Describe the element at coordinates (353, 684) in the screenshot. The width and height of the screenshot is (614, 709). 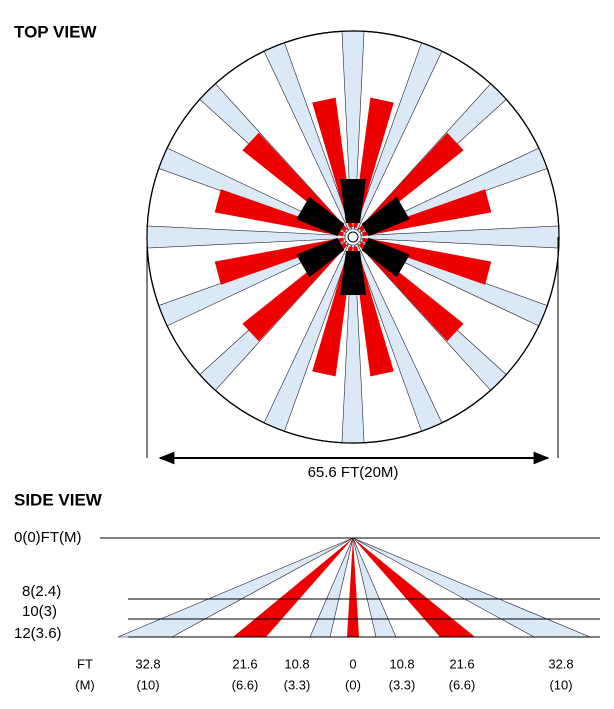
I see `distance-m: (0)` at that location.